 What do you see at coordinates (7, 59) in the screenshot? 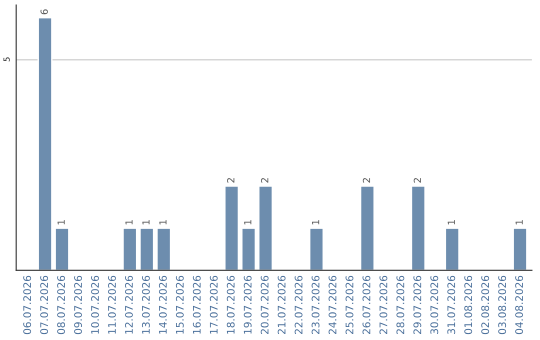
I see `y-tick-label: 5` at bounding box center [7, 59].